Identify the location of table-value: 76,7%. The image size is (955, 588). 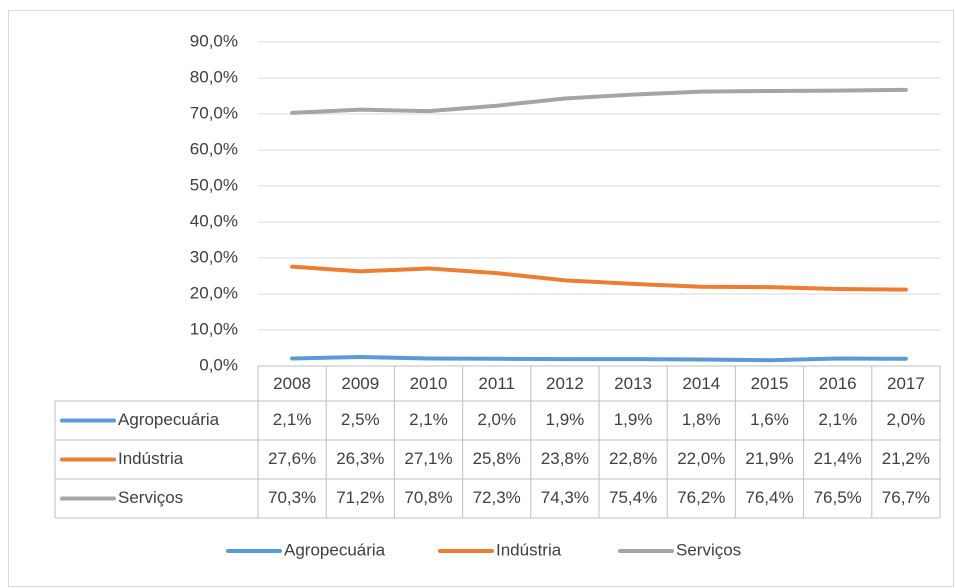
(906, 497).